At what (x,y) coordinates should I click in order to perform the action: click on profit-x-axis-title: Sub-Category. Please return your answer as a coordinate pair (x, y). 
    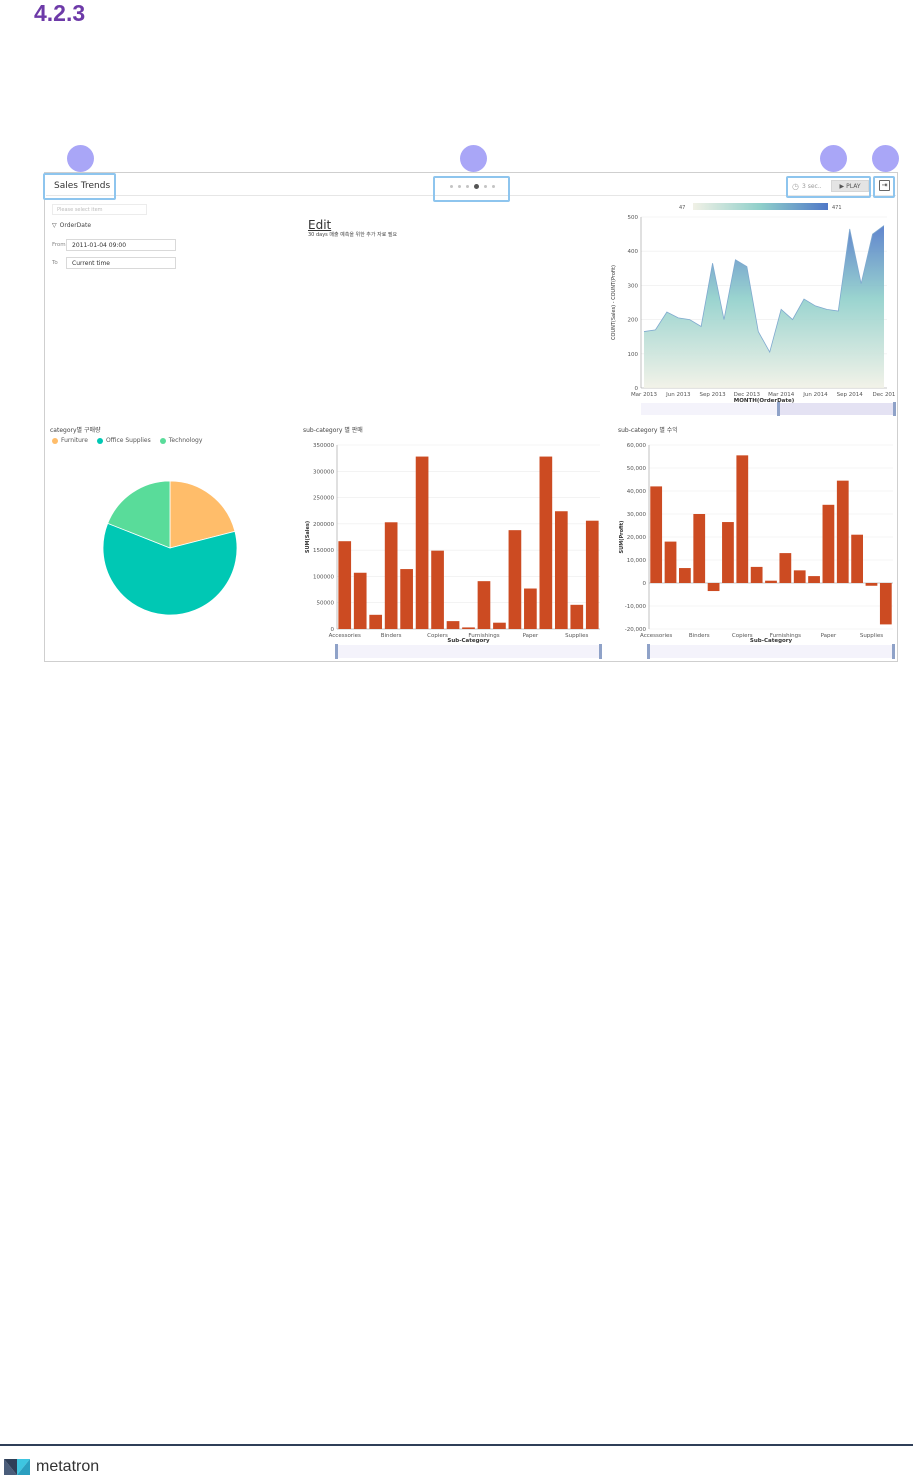
    Looking at the image, I should click on (771, 641).